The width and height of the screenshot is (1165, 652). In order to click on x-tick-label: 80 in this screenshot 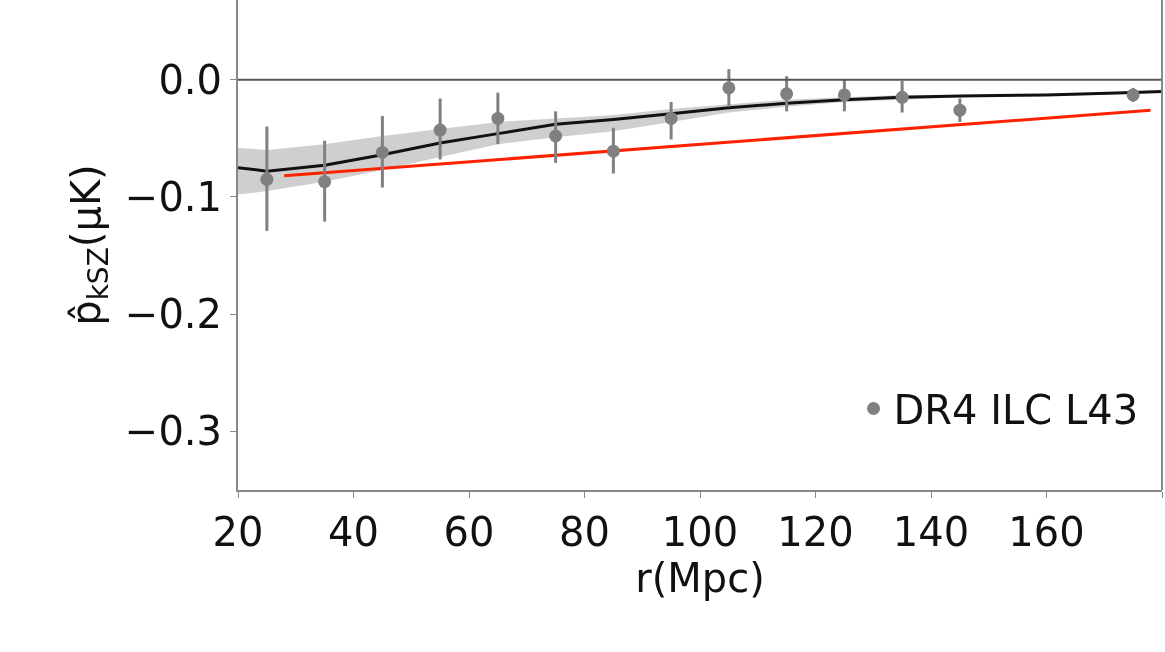, I will do `click(584, 532)`.